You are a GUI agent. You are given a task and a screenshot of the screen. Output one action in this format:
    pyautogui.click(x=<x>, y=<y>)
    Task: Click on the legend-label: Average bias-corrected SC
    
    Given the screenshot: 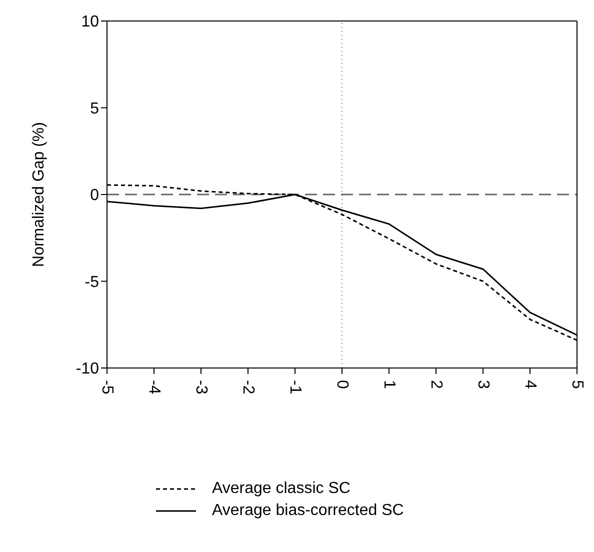 What is the action you would take?
    pyautogui.click(x=308, y=511)
    